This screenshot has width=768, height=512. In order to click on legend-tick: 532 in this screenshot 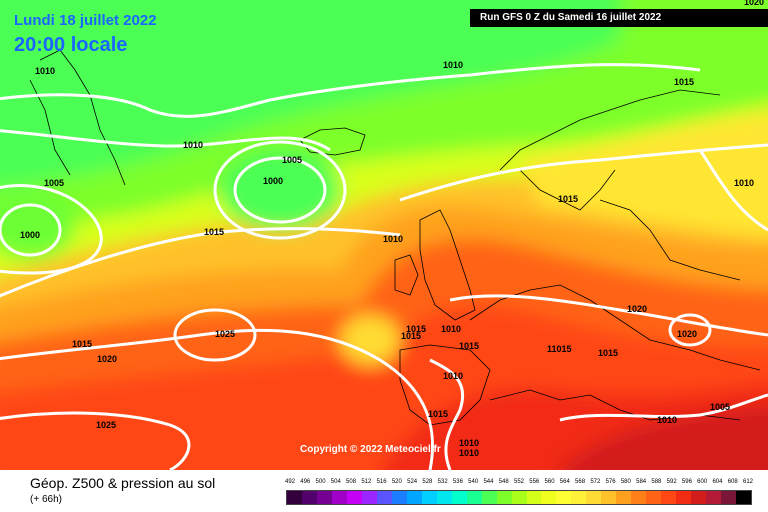, I will do `click(442, 482)`.